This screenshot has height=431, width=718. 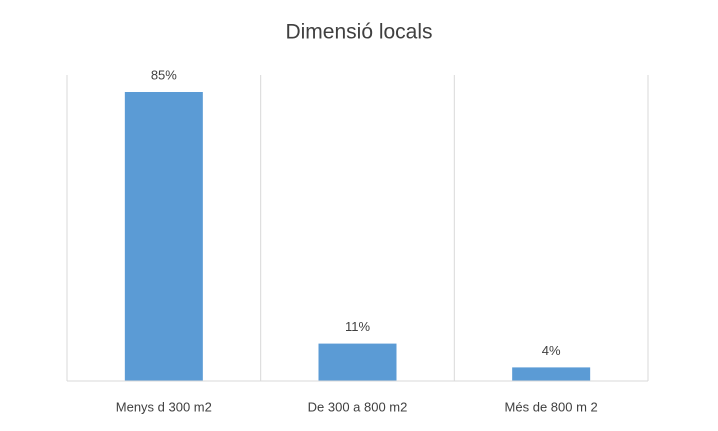 I want to click on data-label: 11%, so click(x=357, y=326).